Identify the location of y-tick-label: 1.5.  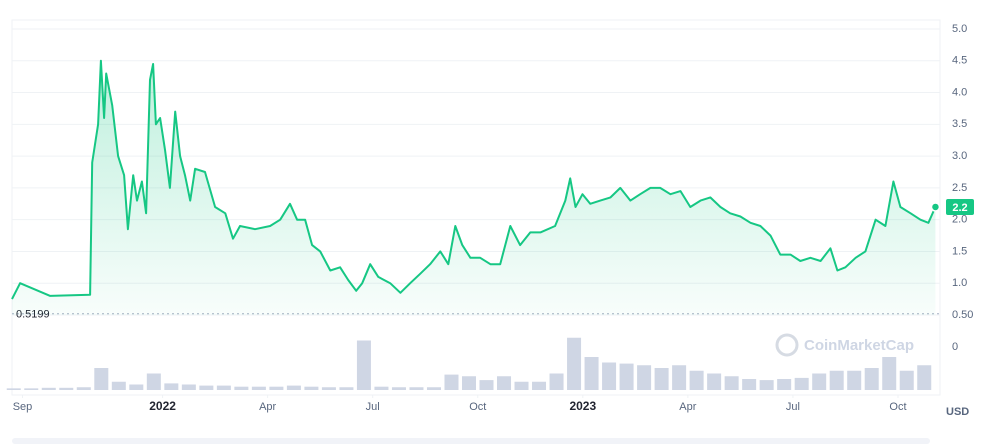
(959, 251).